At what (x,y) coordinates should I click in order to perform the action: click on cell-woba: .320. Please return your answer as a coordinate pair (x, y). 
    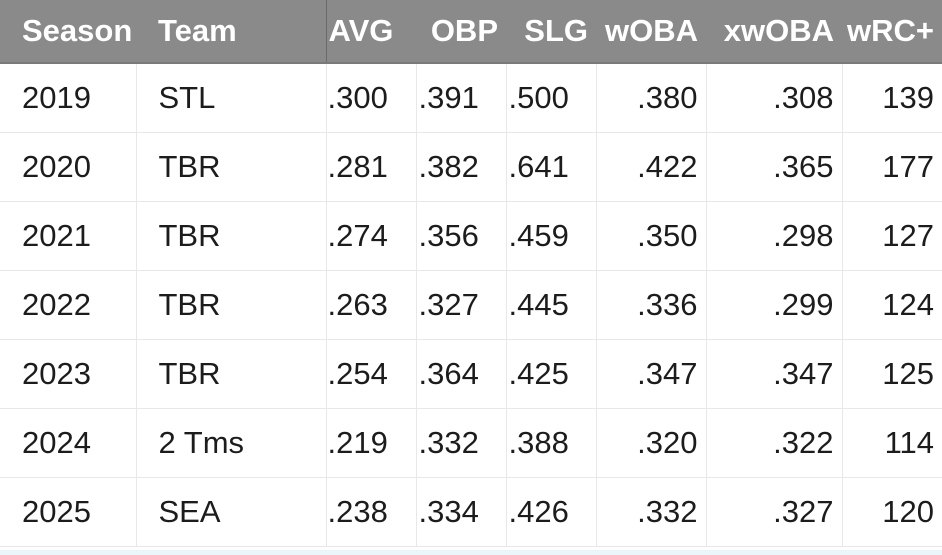
    Looking at the image, I should click on (651, 443).